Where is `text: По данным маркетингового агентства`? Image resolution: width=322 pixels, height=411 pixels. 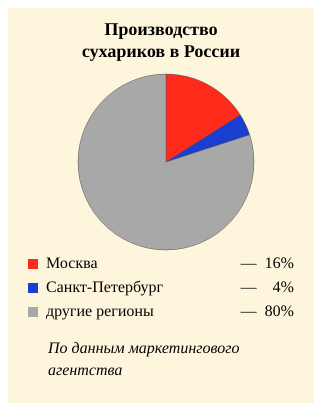
text: По данным маркетингового агентства is located at coordinates (143, 360).